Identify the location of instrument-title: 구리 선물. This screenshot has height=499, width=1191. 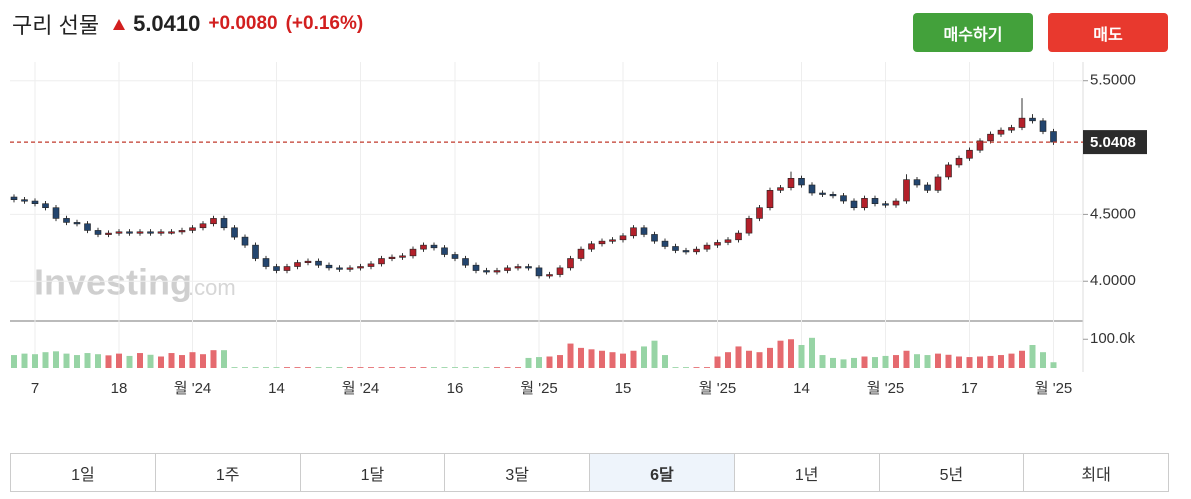
(56, 25).